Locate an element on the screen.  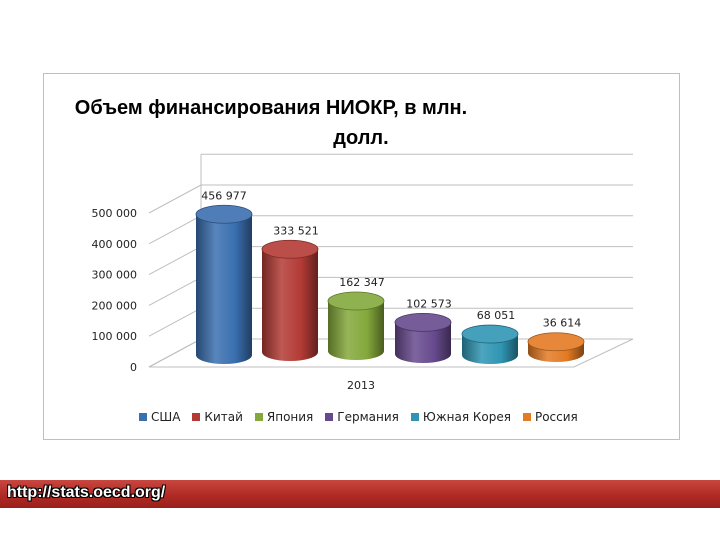
chart-floor is located at coordinates (391, 353).